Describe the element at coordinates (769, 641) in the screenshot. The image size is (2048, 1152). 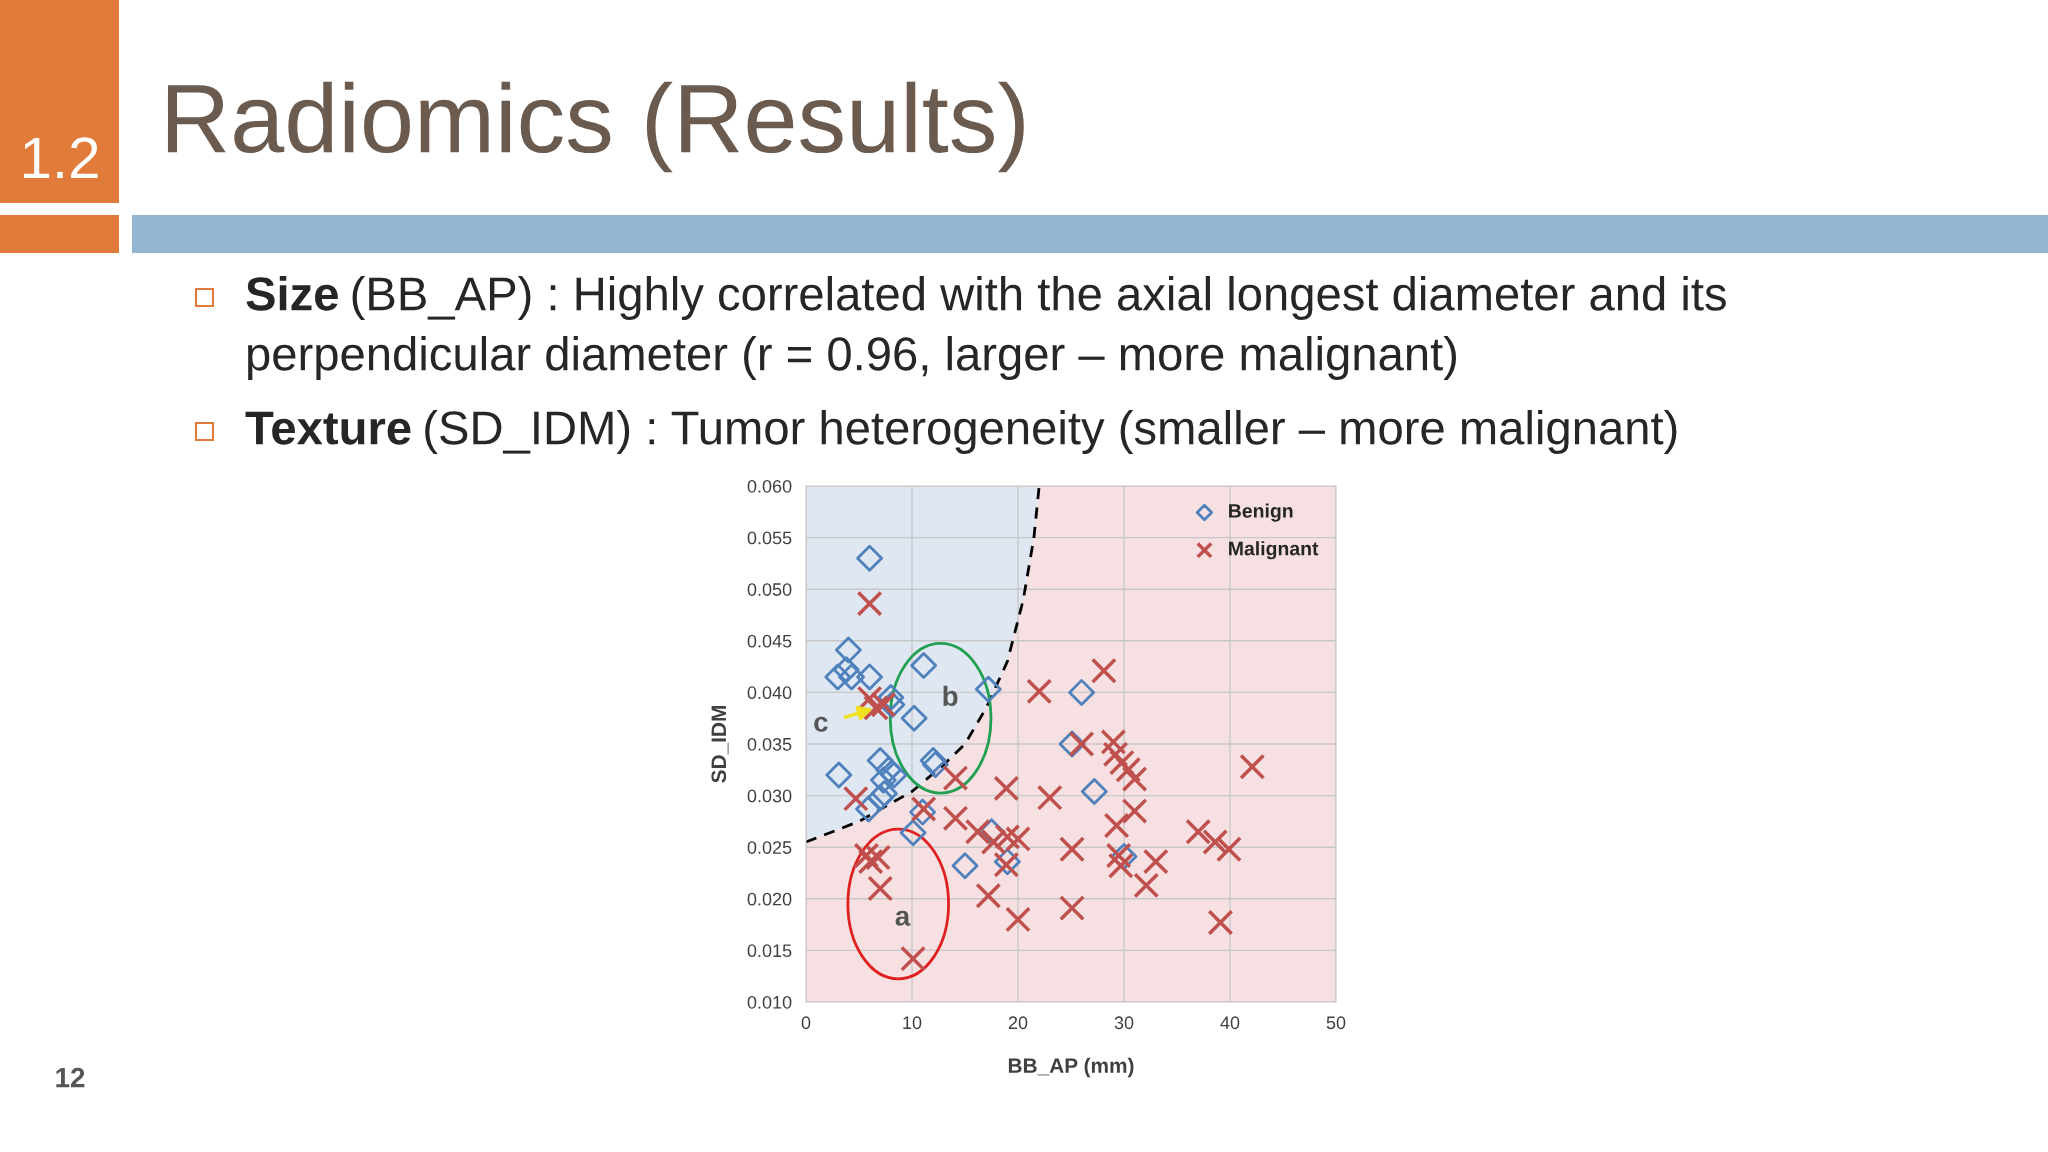
I see `y-tick-label: 0.045` at that location.